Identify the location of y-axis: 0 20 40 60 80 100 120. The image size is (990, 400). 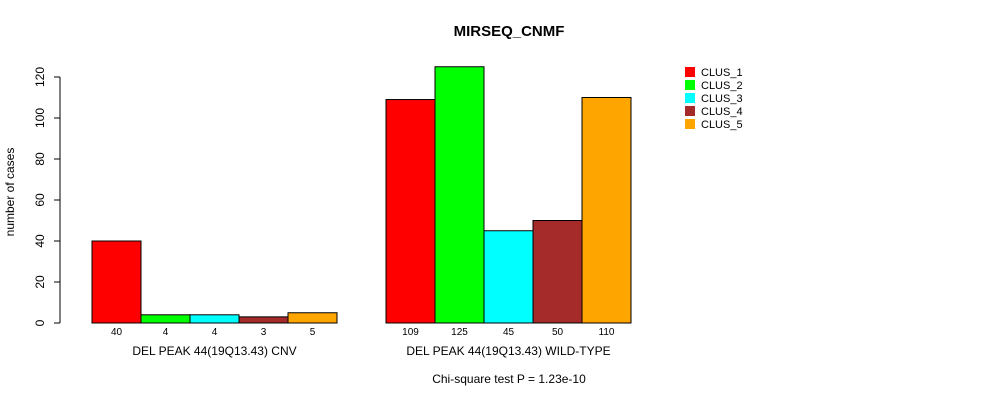
(47, 196).